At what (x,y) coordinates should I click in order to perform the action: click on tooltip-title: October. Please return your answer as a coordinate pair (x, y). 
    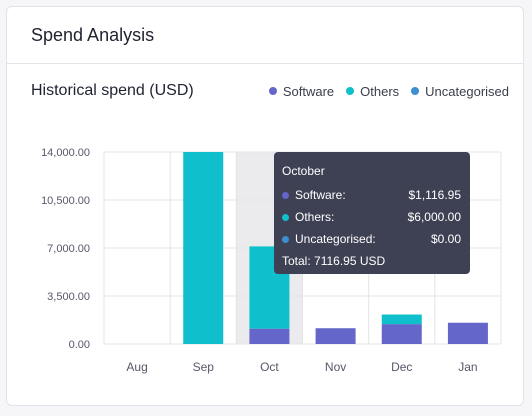
    Looking at the image, I should click on (303, 171).